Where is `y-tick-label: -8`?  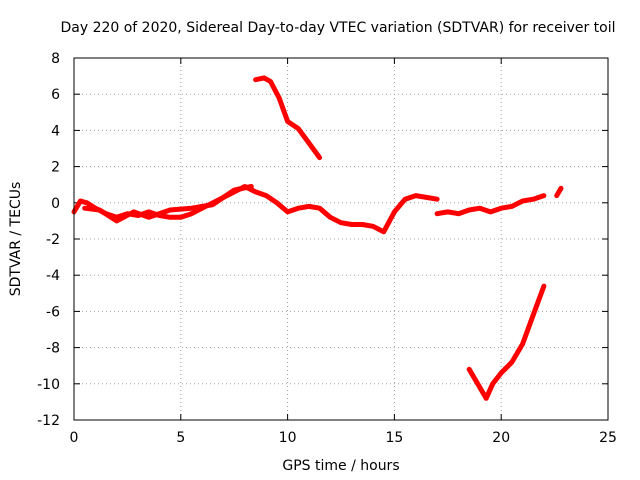
y-tick-label: -8 is located at coordinates (53, 349).